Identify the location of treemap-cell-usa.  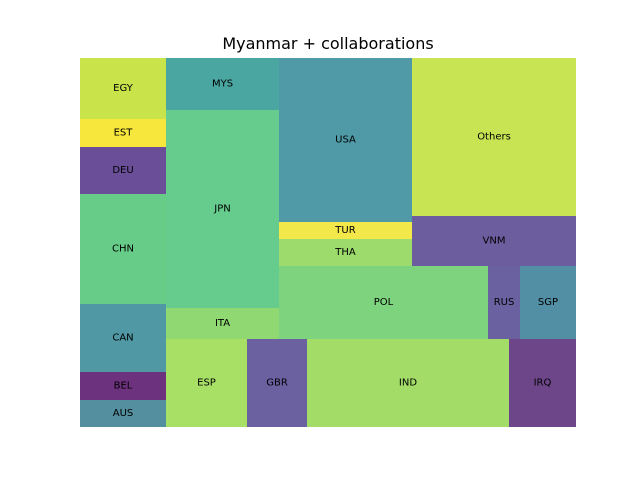
(345, 140).